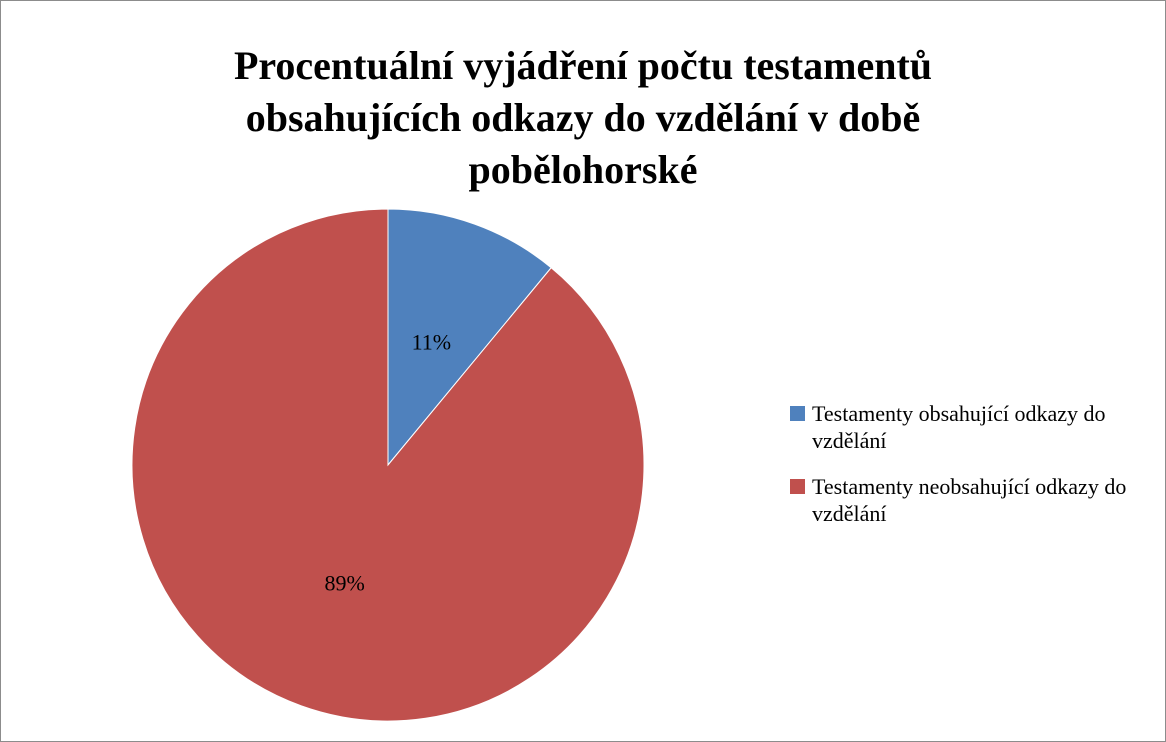 Image resolution: width=1166 pixels, height=742 pixels. I want to click on pie-slice, so click(469, 337).